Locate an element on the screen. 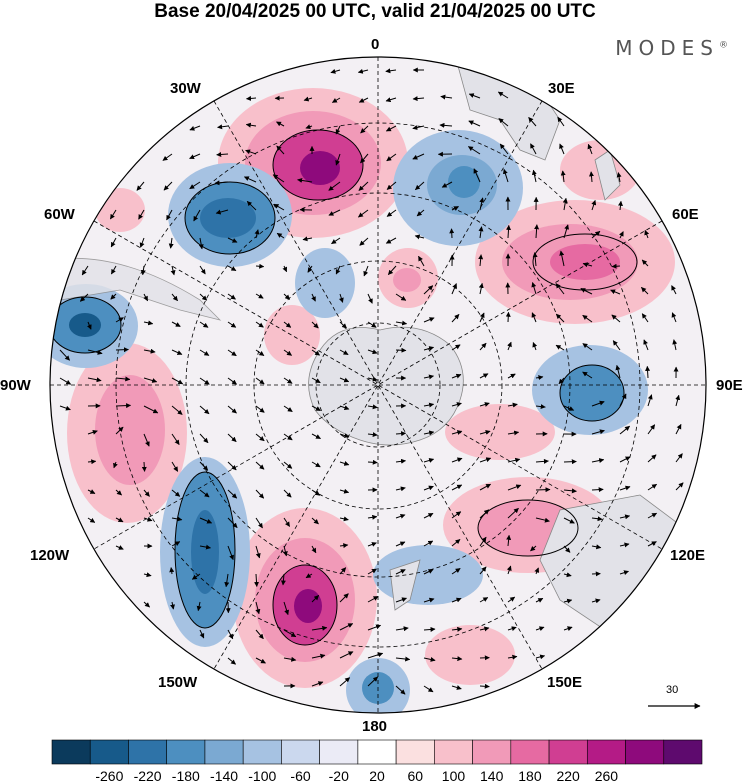 This screenshot has height=783, width=750. lon-label-30e: 30E is located at coordinates (561, 88).